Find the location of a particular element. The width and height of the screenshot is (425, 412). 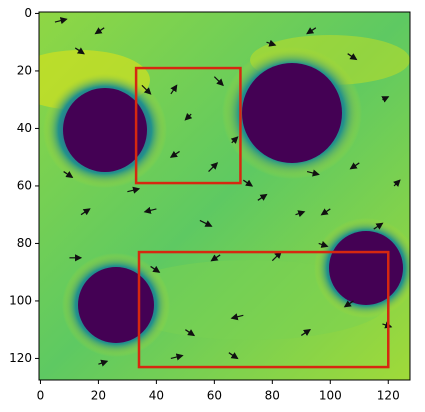

x-tick-label: 40 is located at coordinates (156, 396).